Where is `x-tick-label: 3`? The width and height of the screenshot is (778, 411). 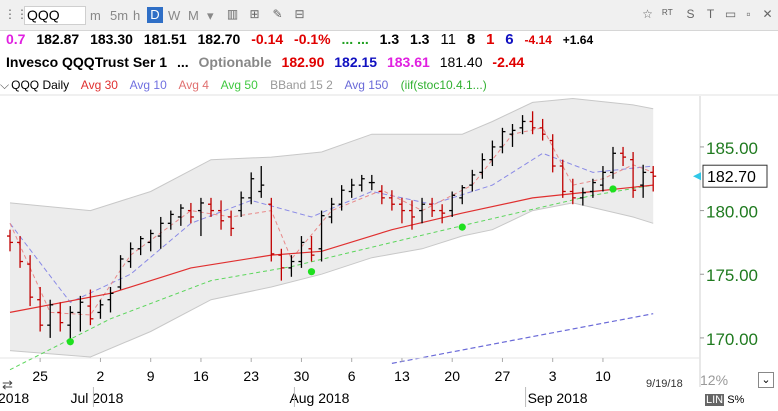
x-tick-label: 3 is located at coordinates (553, 376).